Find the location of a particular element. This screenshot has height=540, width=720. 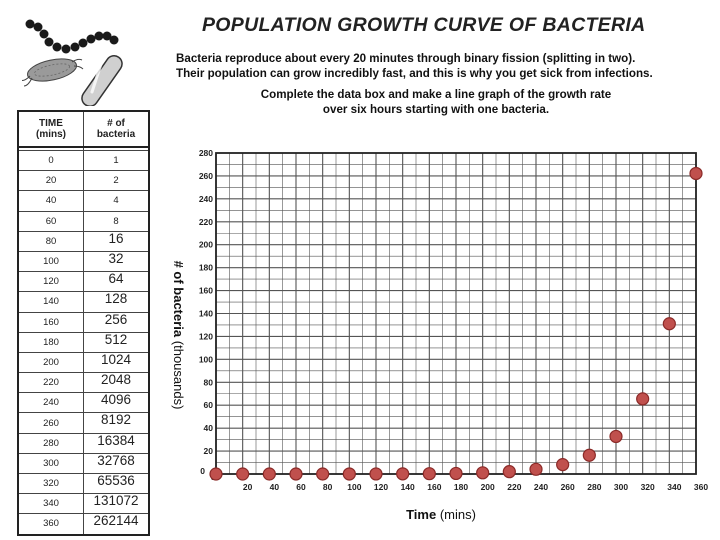

bacillus-icon is located at coordinates (53, 72).